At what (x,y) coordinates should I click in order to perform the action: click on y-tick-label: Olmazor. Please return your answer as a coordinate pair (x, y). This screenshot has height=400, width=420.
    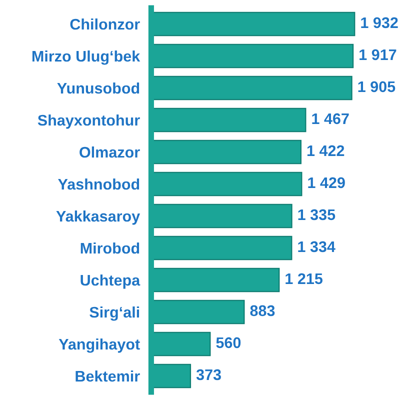
    Looking at the image, I should click on (110, 152).